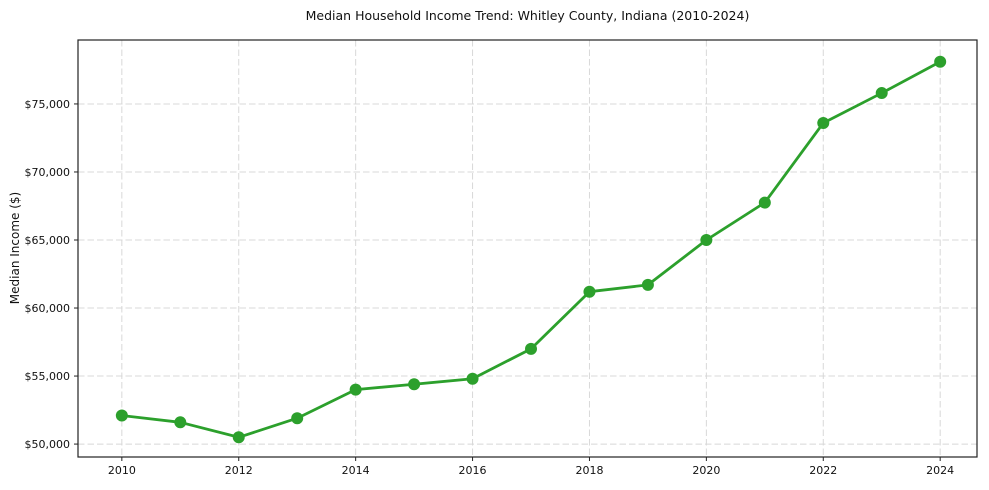 The image size is (989, 490). What do you see at coordinates (473, 470) in the screenshot?
I see `x-tick-label: 2016` at bounding box center [473, 470].